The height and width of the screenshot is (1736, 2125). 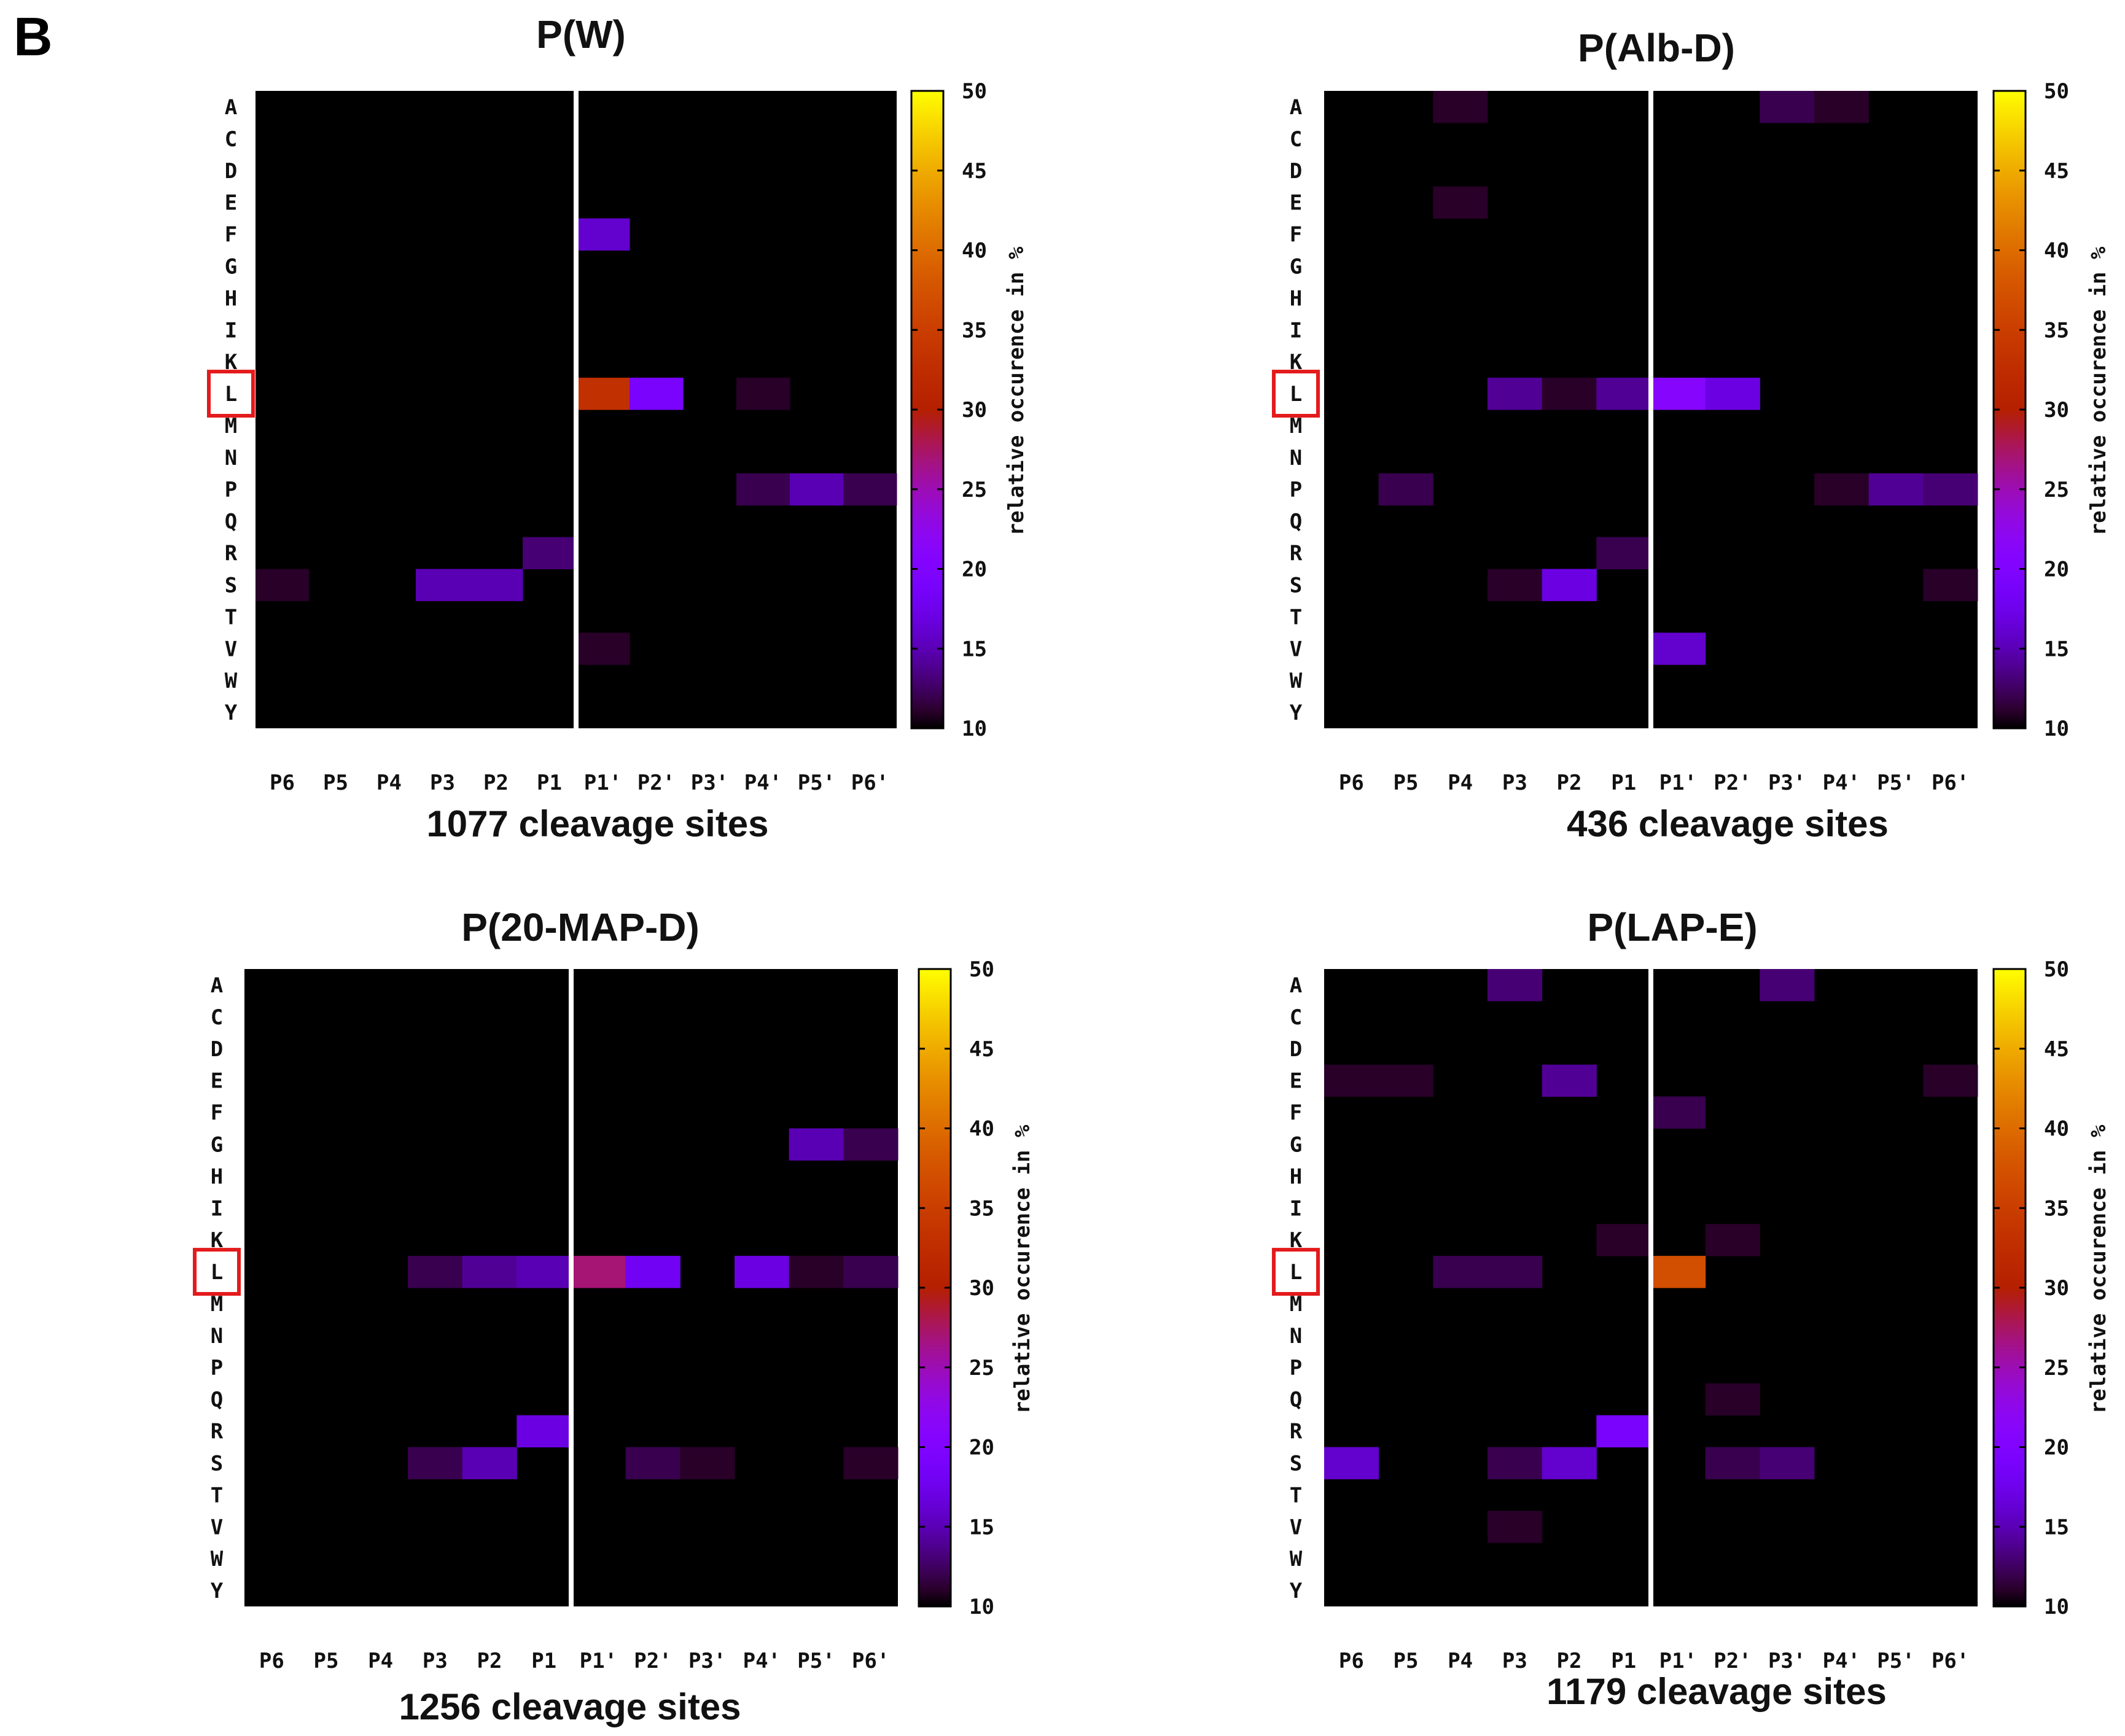 I want to click on row-label: S, so click(x=217, y=1463).